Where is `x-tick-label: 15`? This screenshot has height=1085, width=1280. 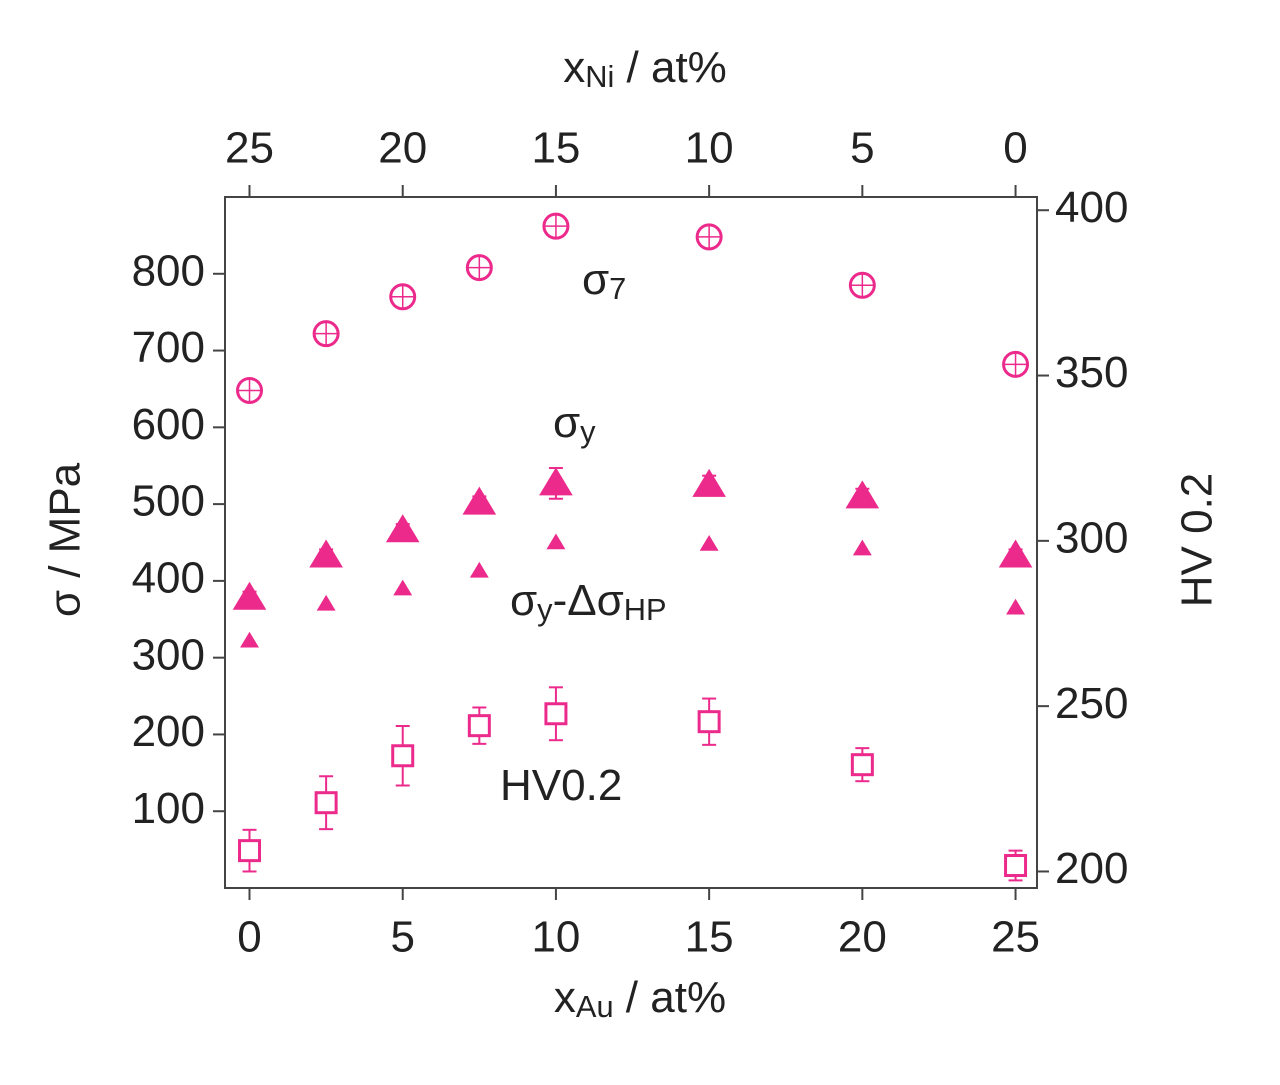 x-tick-label: 15 is located at coordinates (709, 937).